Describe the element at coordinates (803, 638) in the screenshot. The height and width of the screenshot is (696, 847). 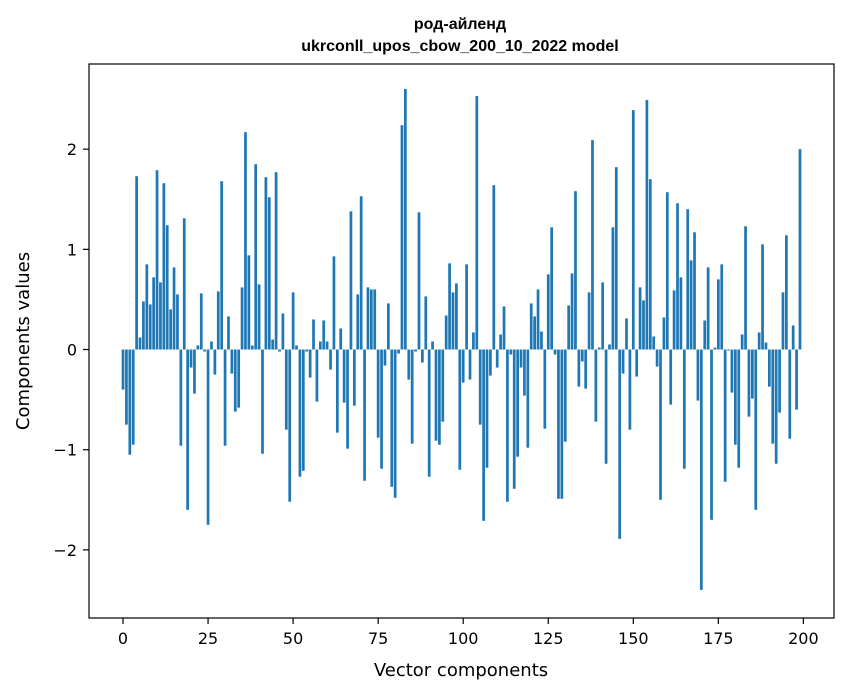
I see `x-tick-label: 200` at that location.